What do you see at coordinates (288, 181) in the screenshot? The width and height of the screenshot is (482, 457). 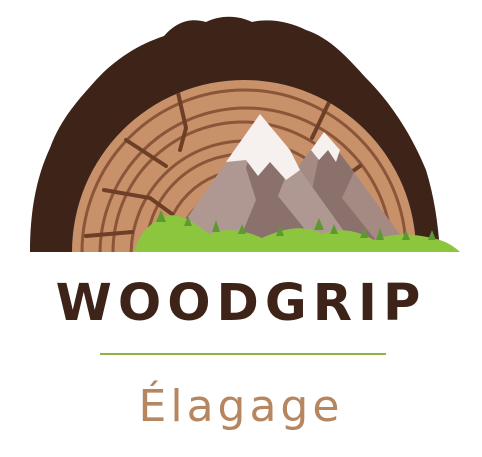 I see `mountain-range` at bounding box center [288, 181].